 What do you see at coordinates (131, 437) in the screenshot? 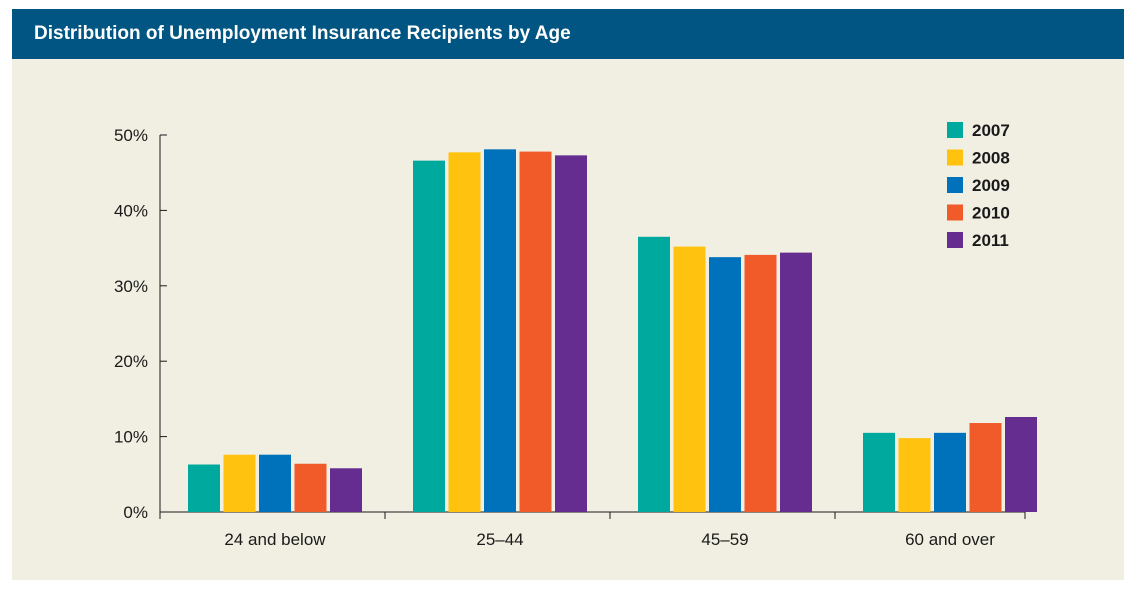
I see `y-tick-label: 10%` at bounding box center [131, 437].